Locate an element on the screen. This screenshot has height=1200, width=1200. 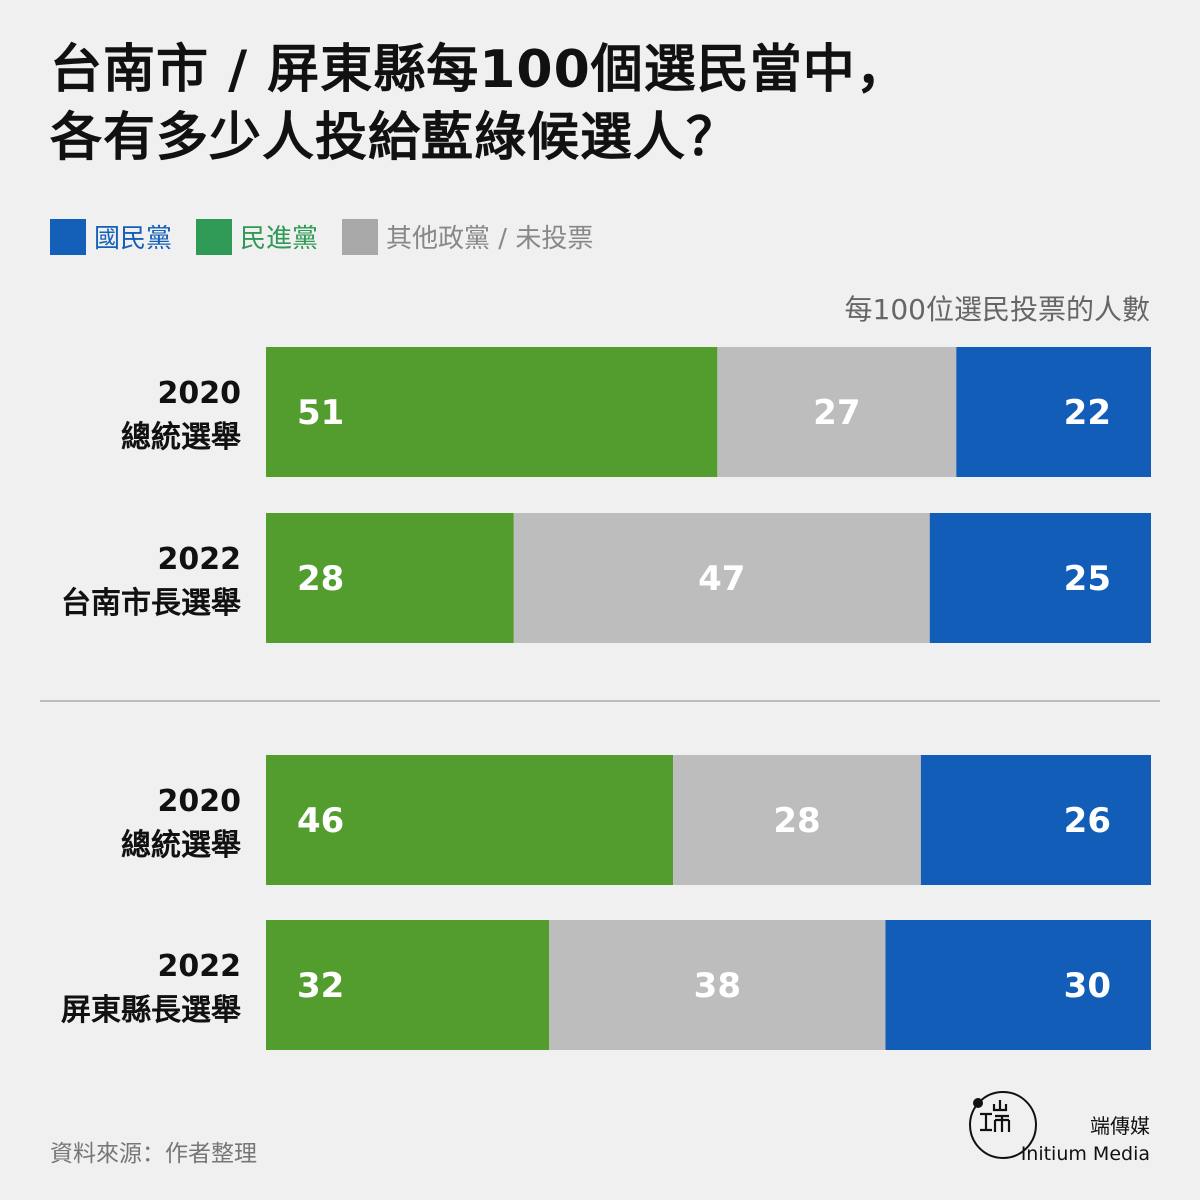
data-label-dpp-1: 28 is located at coordinates (320, 579).